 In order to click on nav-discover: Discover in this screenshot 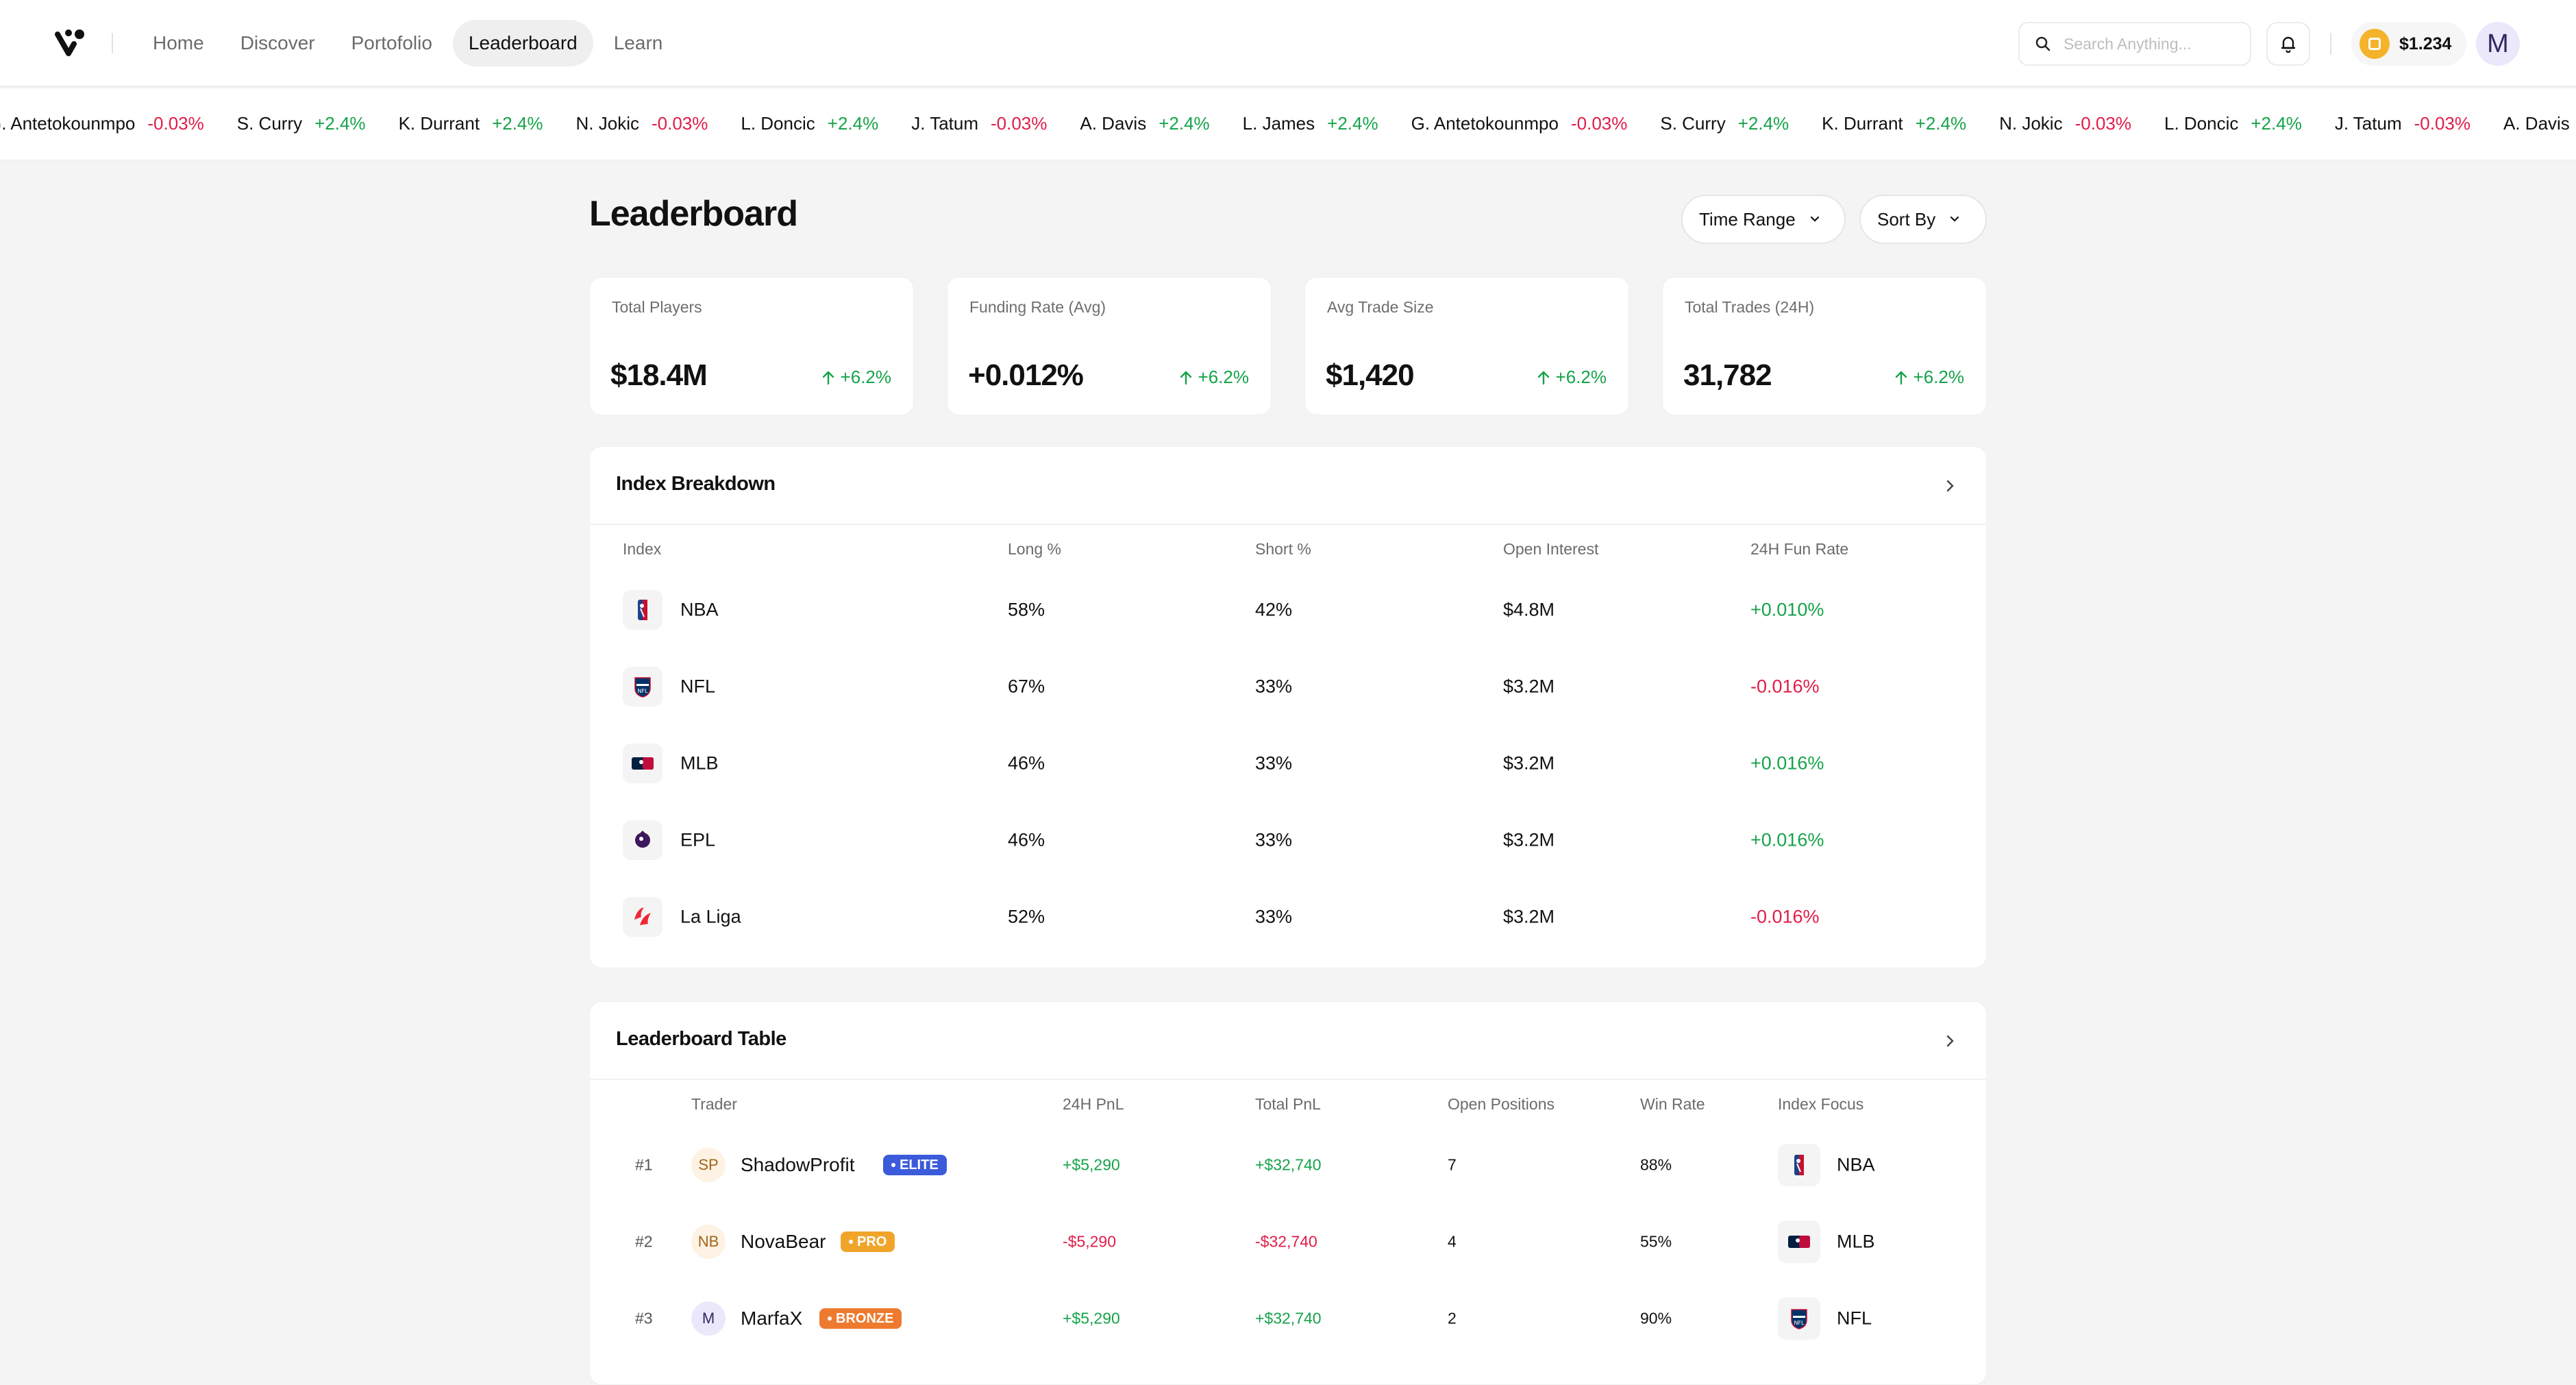, I will do `click(277, 42)`.